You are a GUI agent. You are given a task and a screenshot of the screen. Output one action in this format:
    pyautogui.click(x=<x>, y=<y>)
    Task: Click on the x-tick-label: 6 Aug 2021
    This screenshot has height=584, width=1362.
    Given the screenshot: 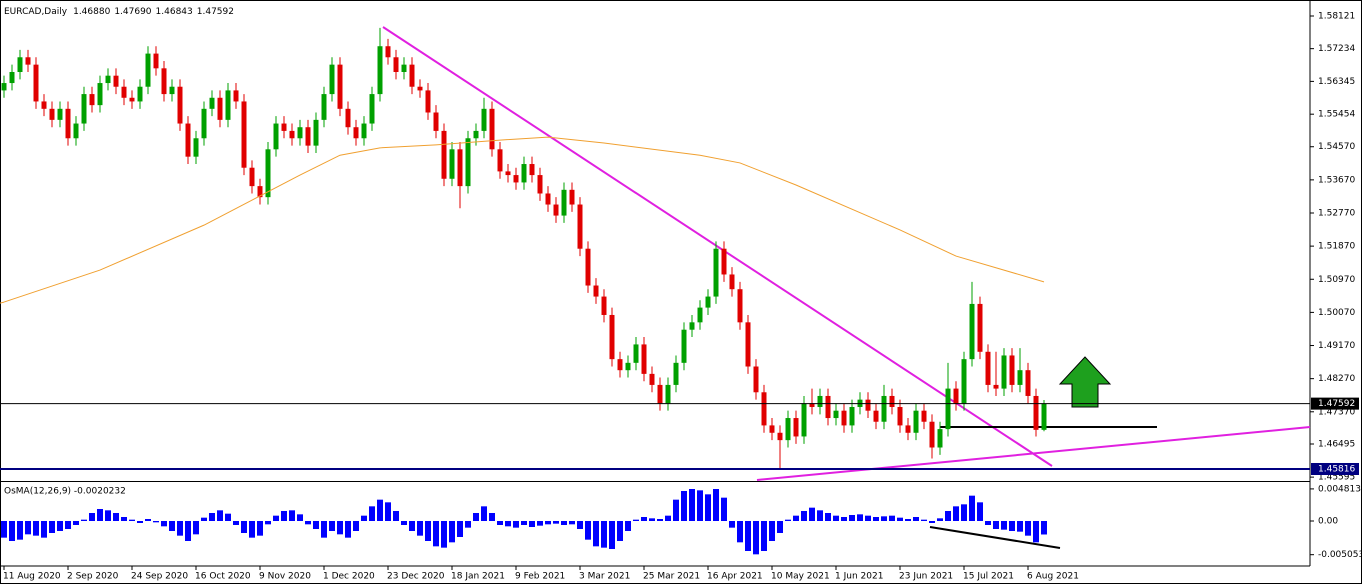 What is the action you would take?
    pyautogui.click(x=1053, y=577)
    